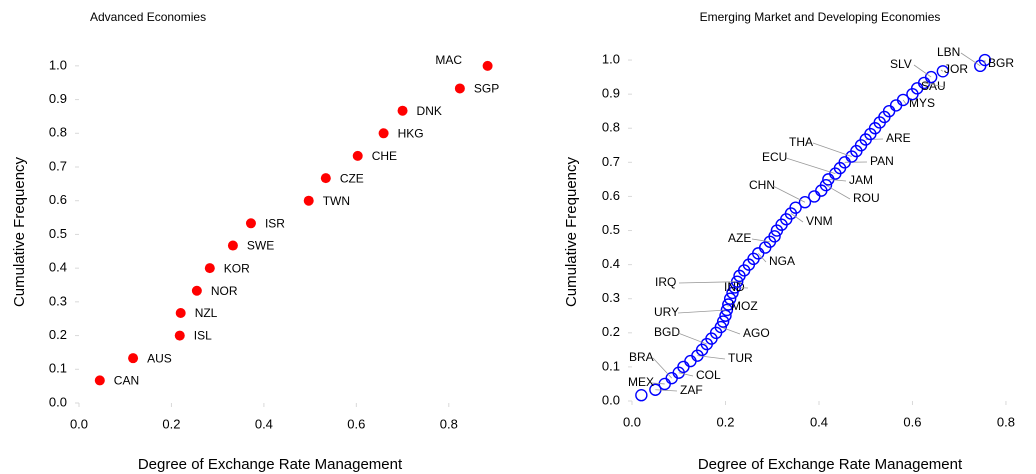 This screenshot has height=474, width=1036. Describe the element at coordinates (882, 161) in the screenshot. I see `point-label: PAN` at that location.